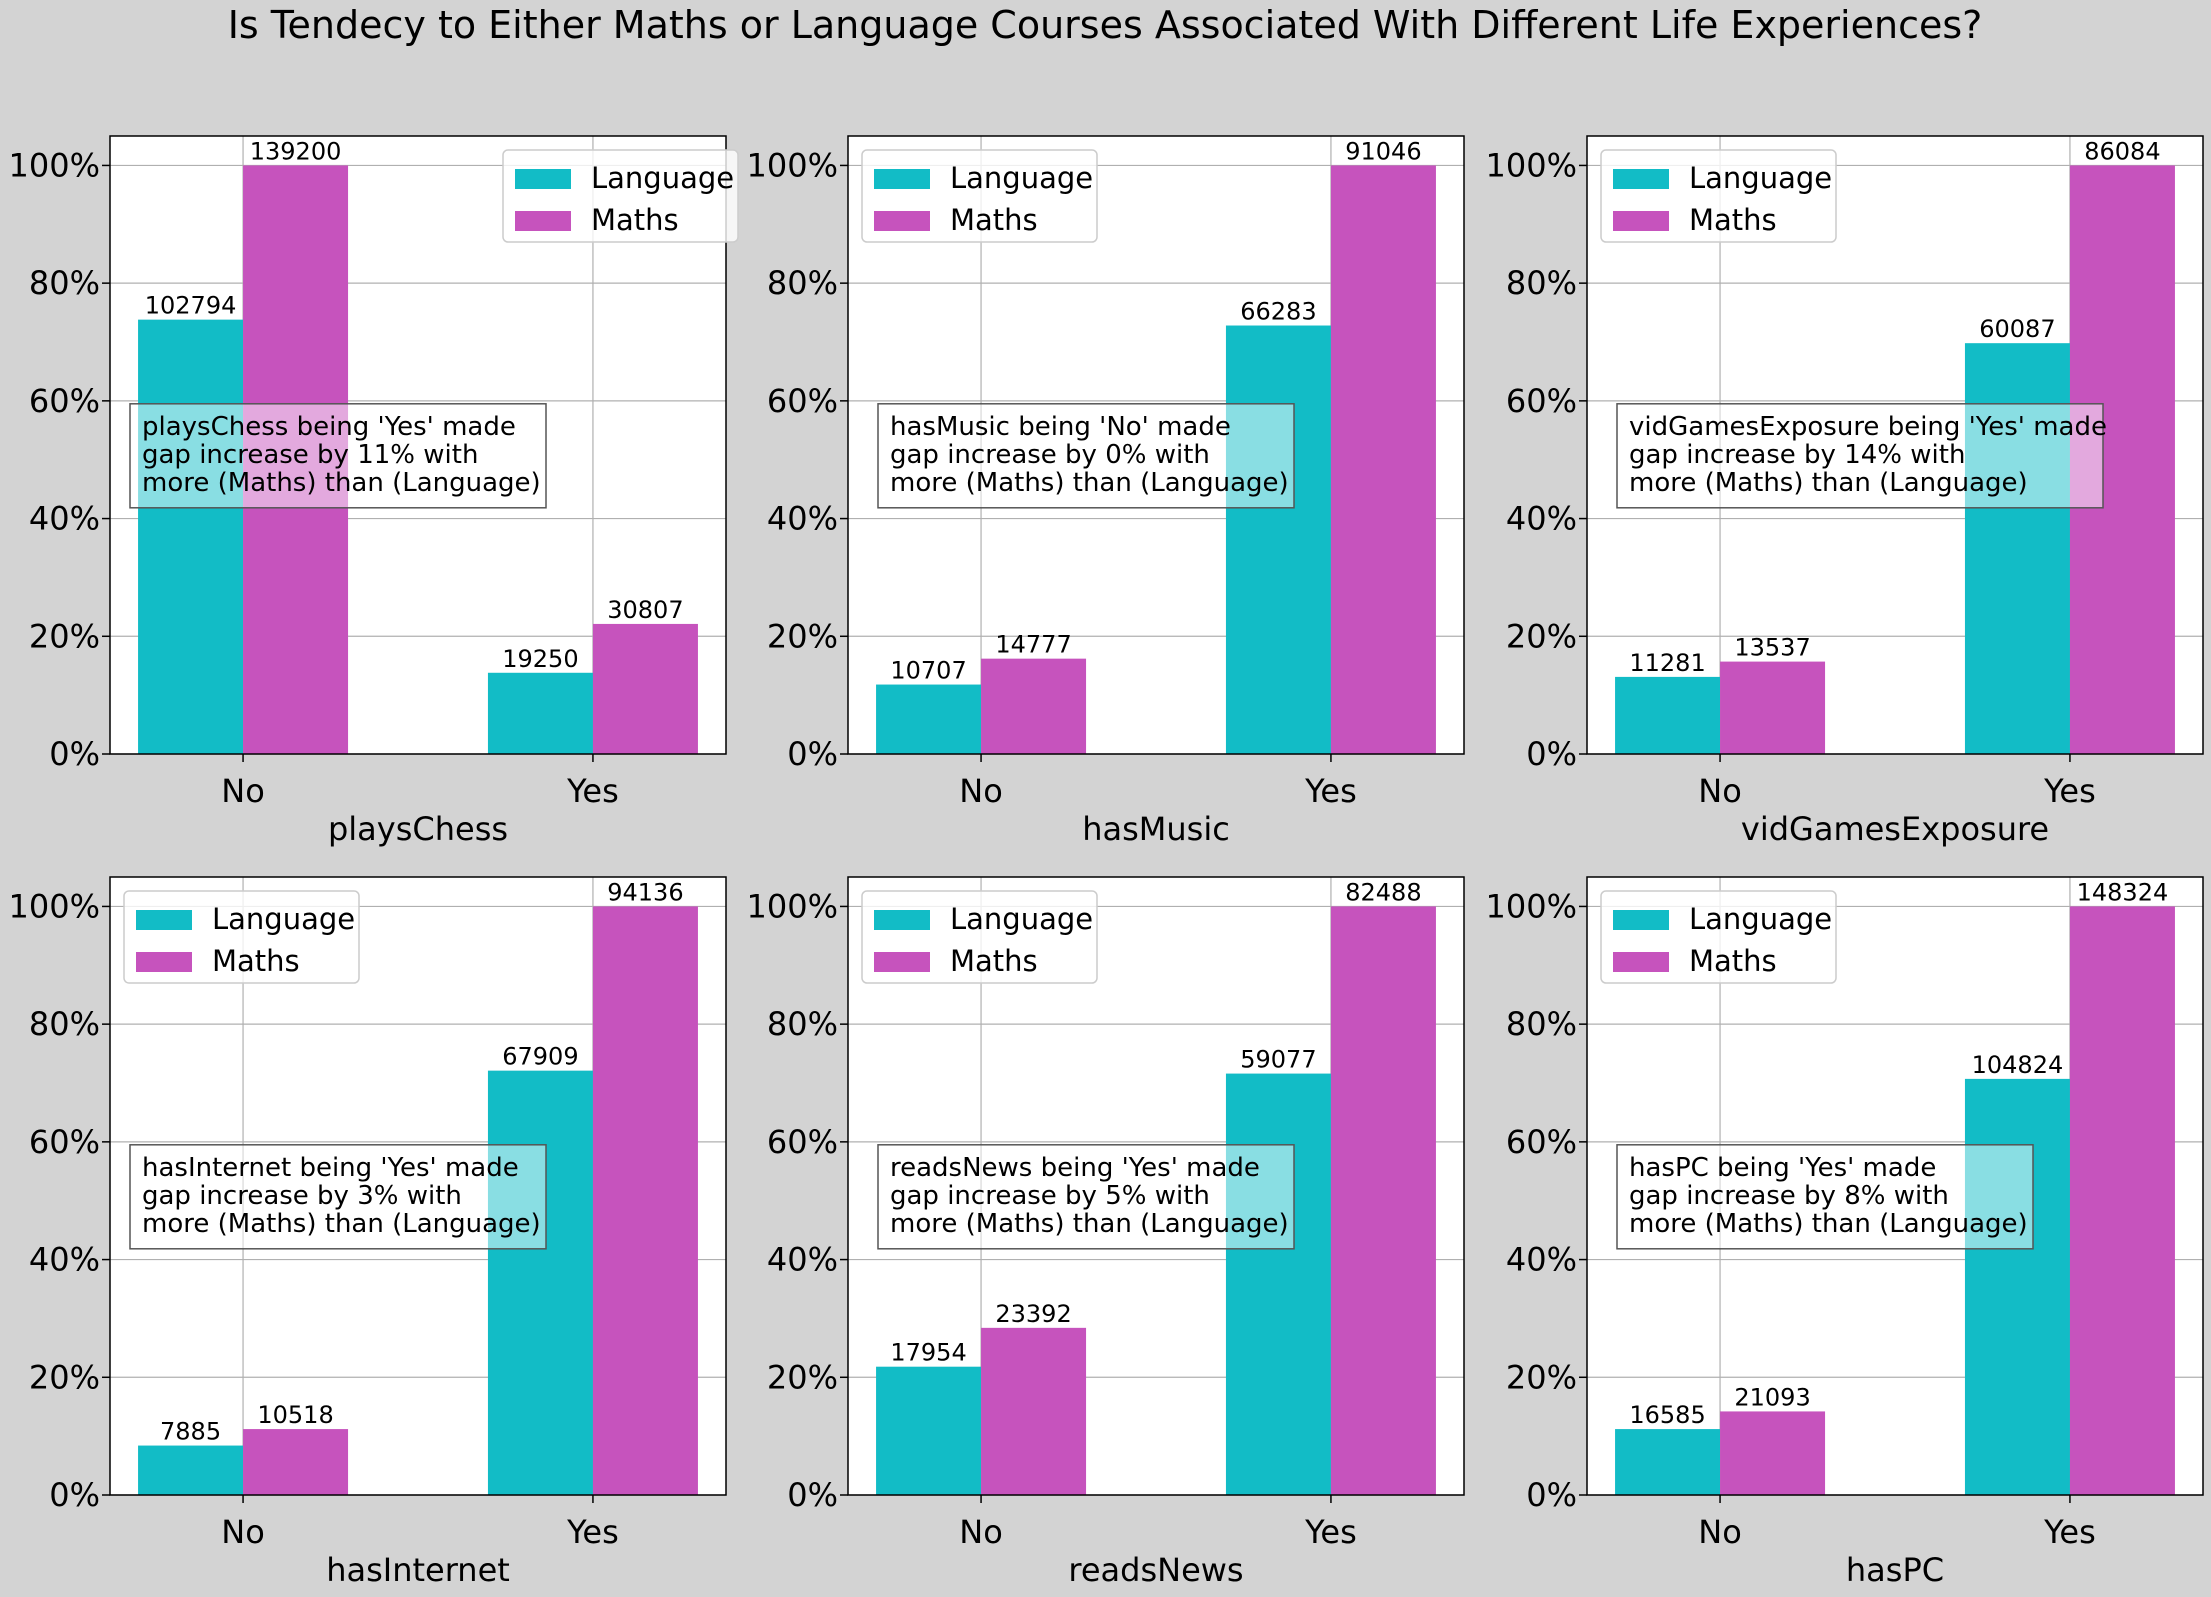 Image resolution: width=2211 pixels, height=1597 pixels. I want to click on bar-value-label: 59077, so click(1278, 1060).